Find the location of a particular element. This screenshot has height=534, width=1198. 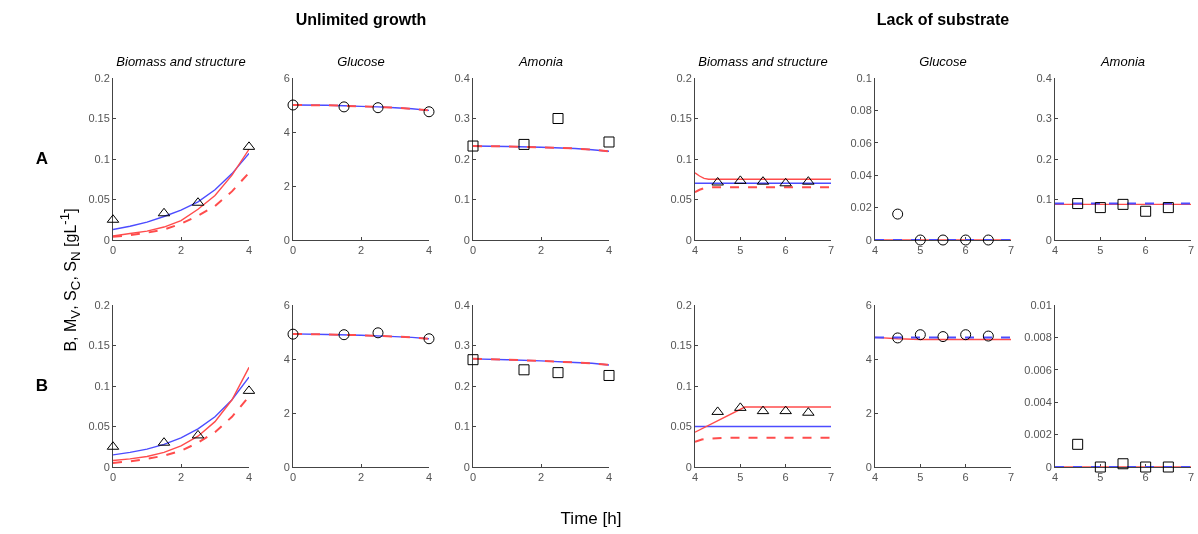

text: Lack of substrate is located at coordinates (943, 20).